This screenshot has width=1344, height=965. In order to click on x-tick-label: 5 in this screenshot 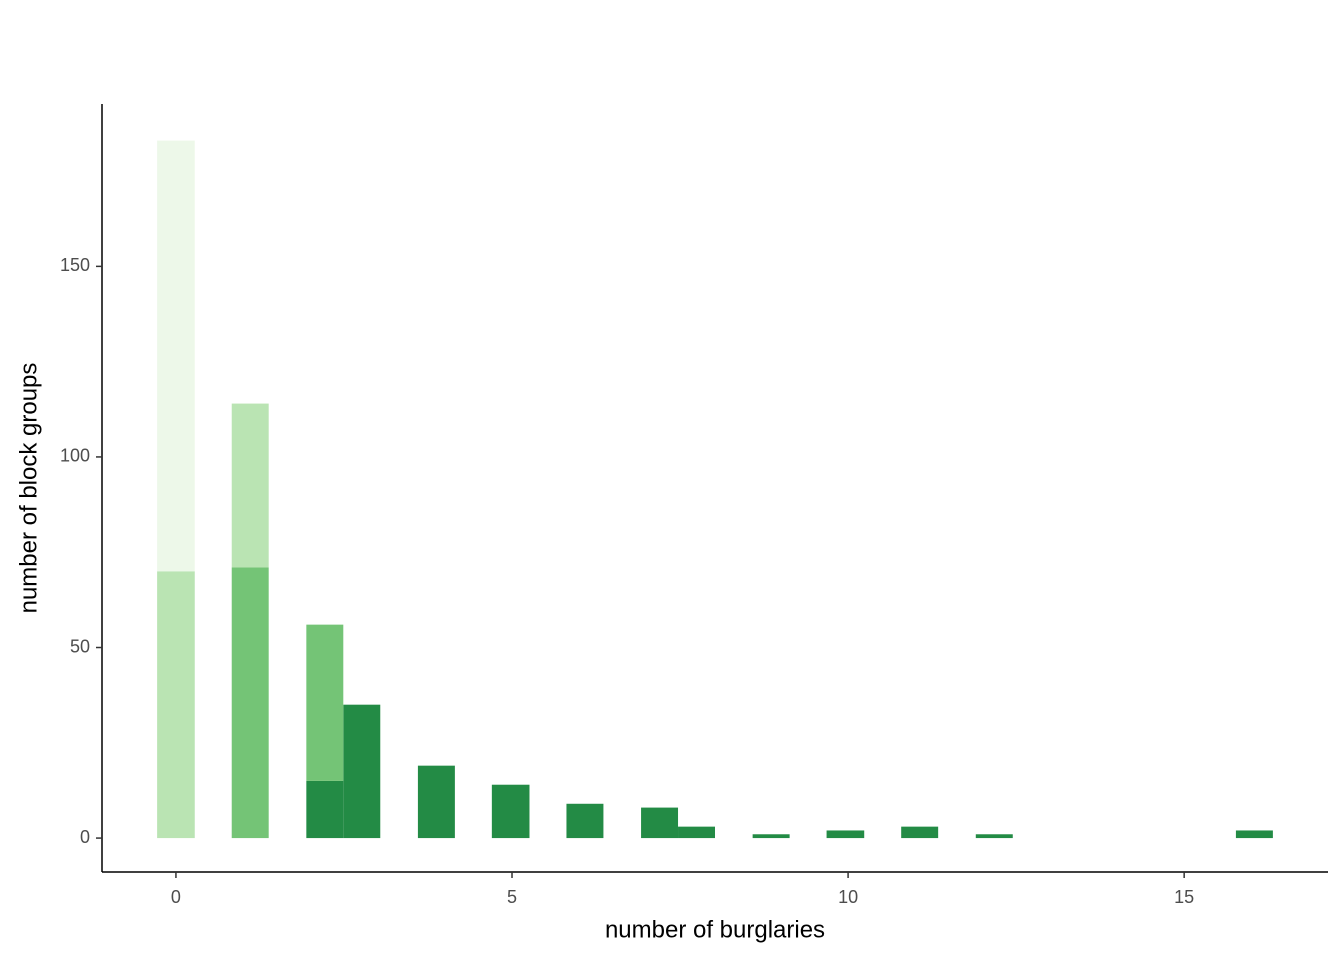, I will do `click(512, 897)`.